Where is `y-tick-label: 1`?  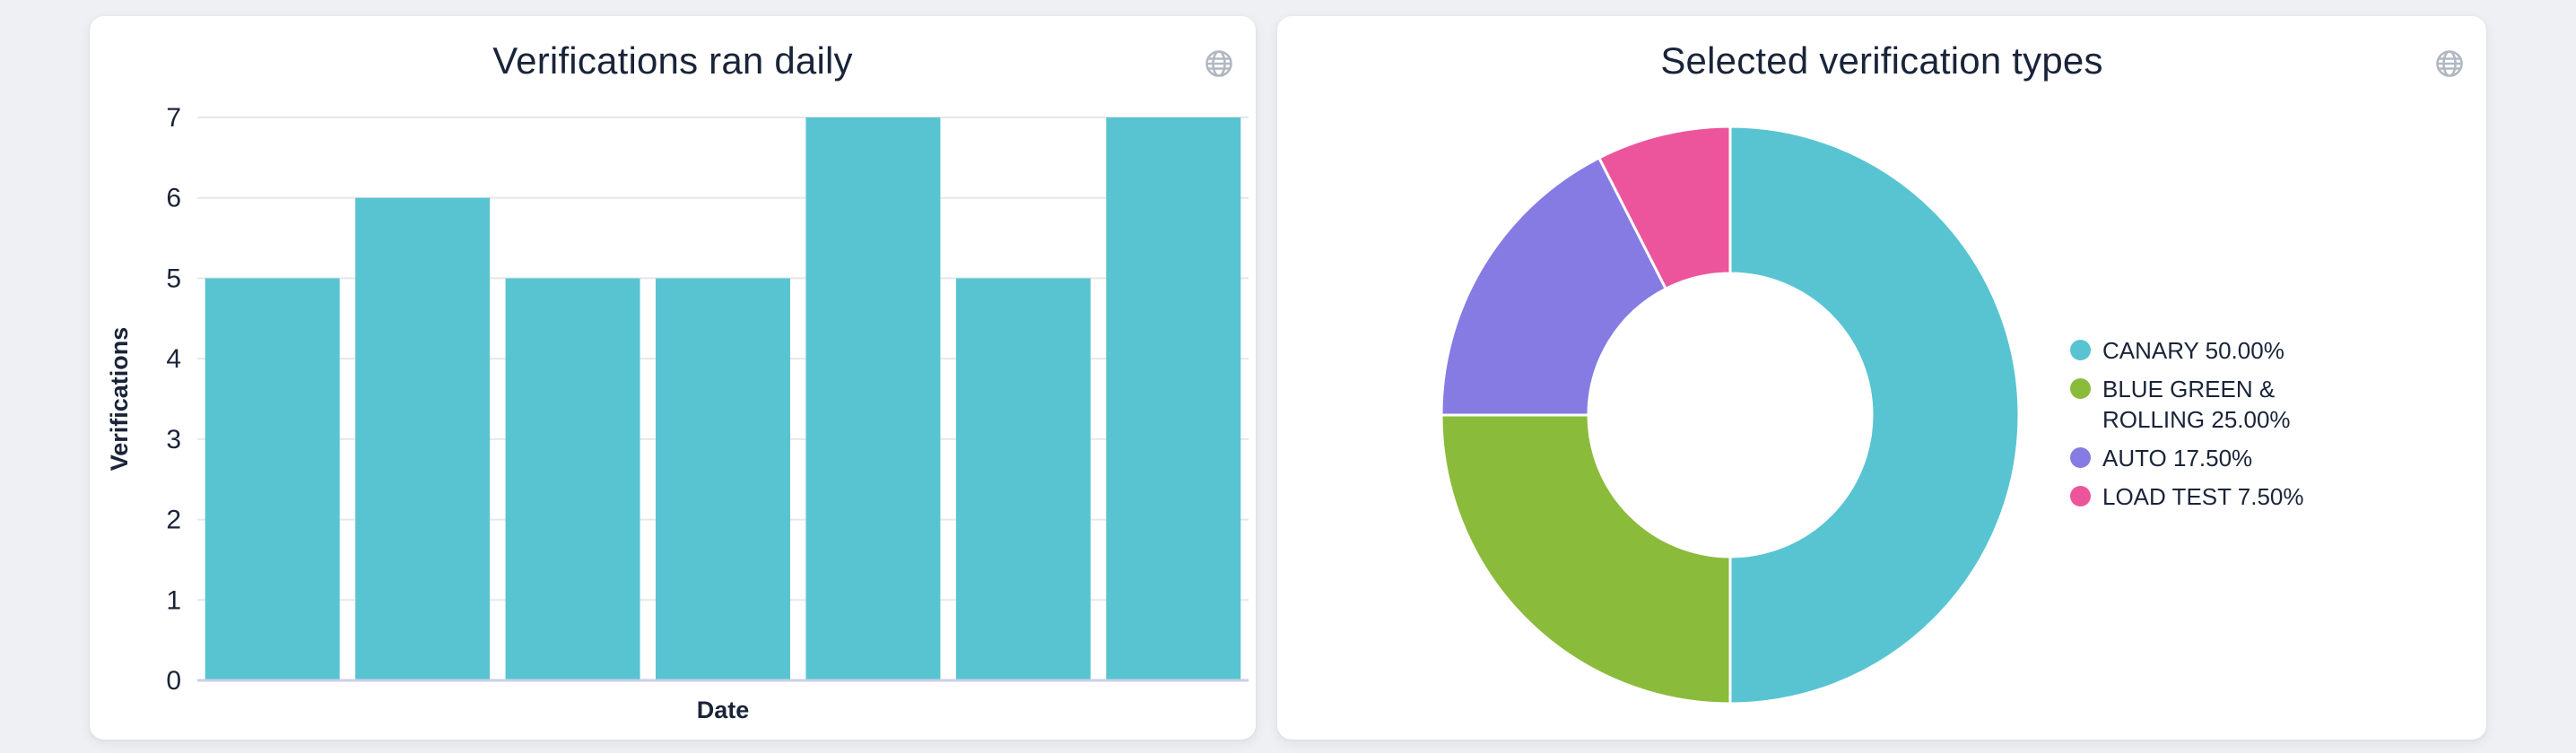
y-tick-label: 1 is located at coordinates (173, 600).